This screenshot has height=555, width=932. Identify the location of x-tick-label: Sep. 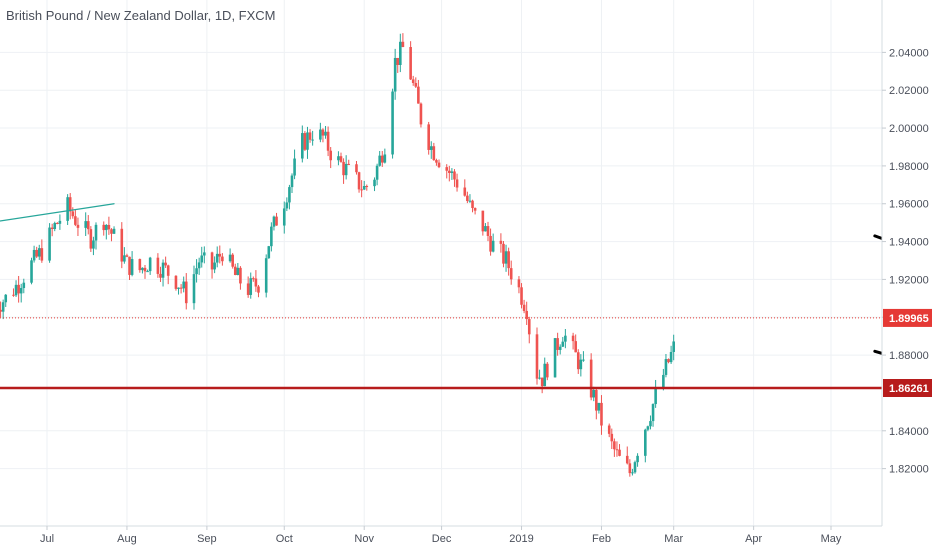
(207, 539).